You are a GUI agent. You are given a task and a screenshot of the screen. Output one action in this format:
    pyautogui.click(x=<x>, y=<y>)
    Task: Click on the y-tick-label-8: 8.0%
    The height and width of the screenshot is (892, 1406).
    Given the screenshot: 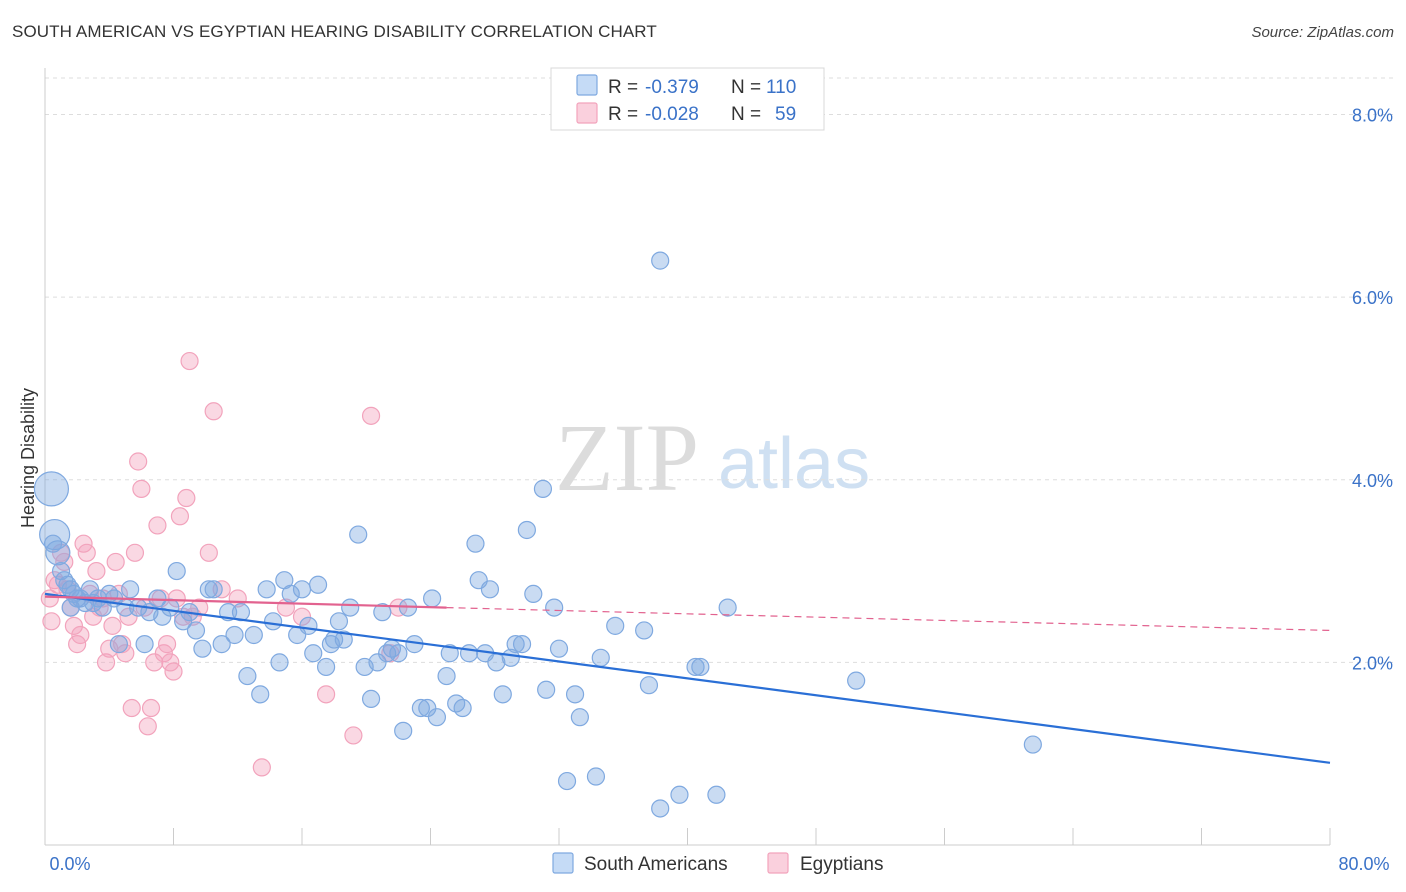 What is the action you would take?
    pyautogui.click(x=1372, y=116)
    